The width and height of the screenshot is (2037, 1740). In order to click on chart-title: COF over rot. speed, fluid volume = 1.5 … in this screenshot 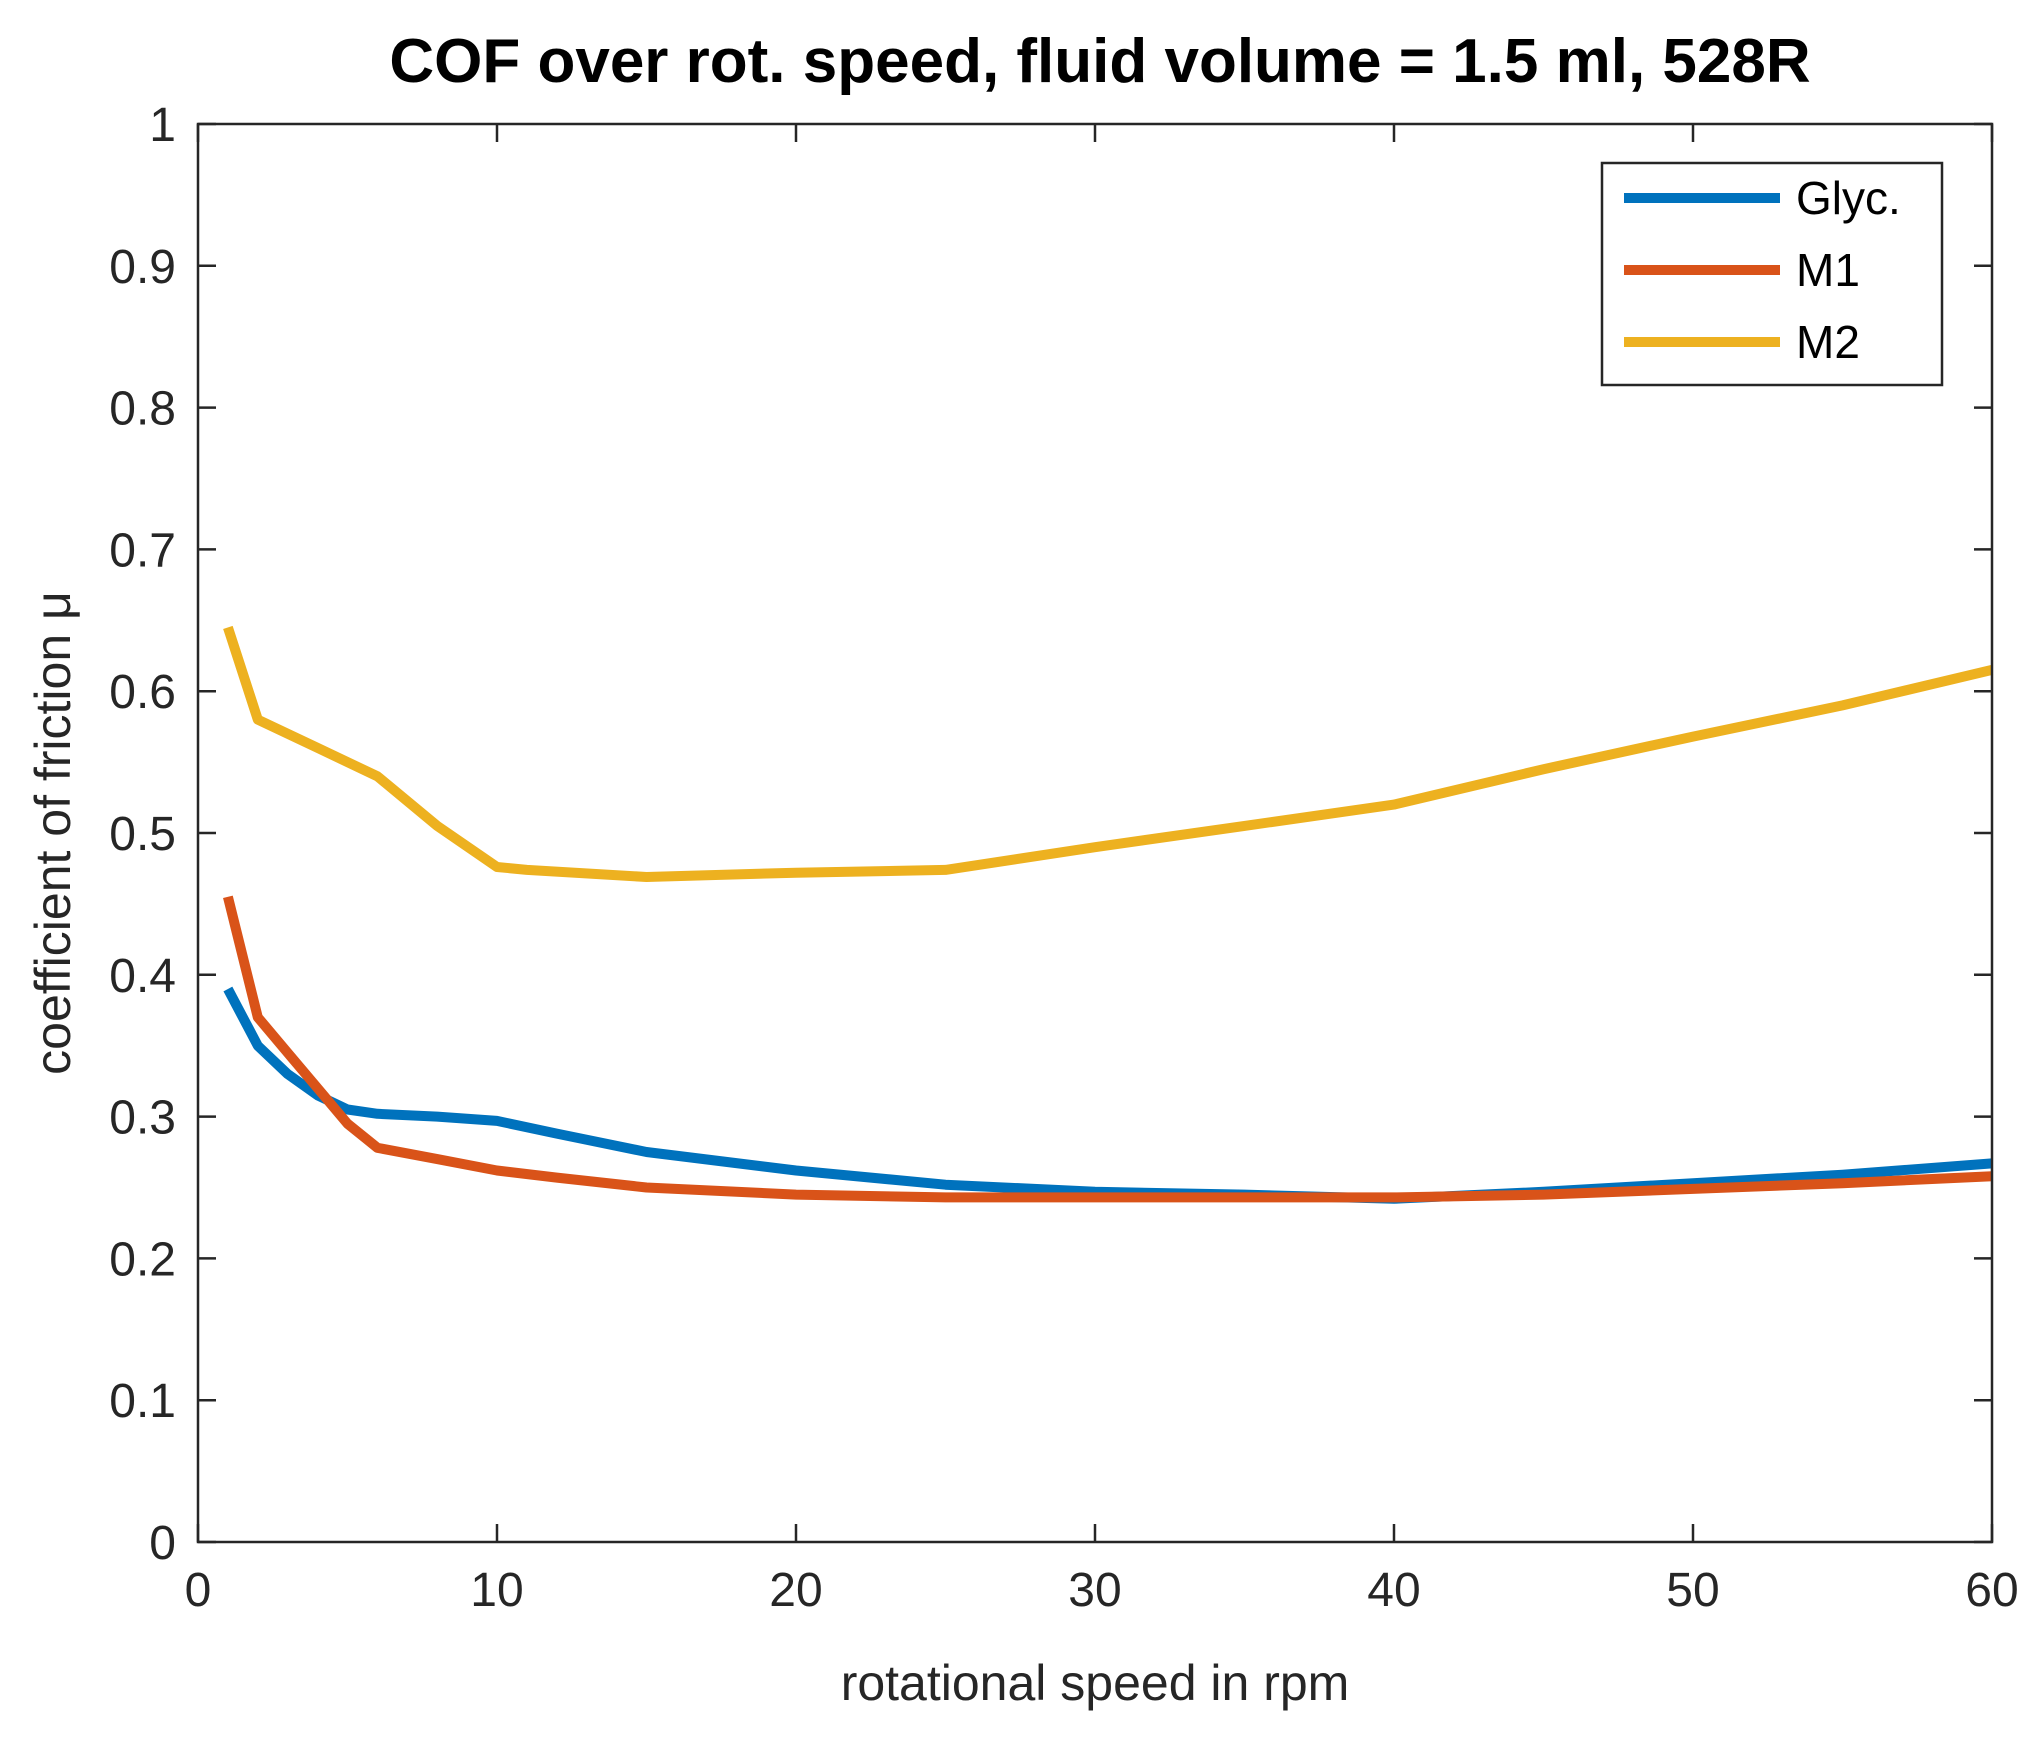, I will do `click(1099, 61)`.